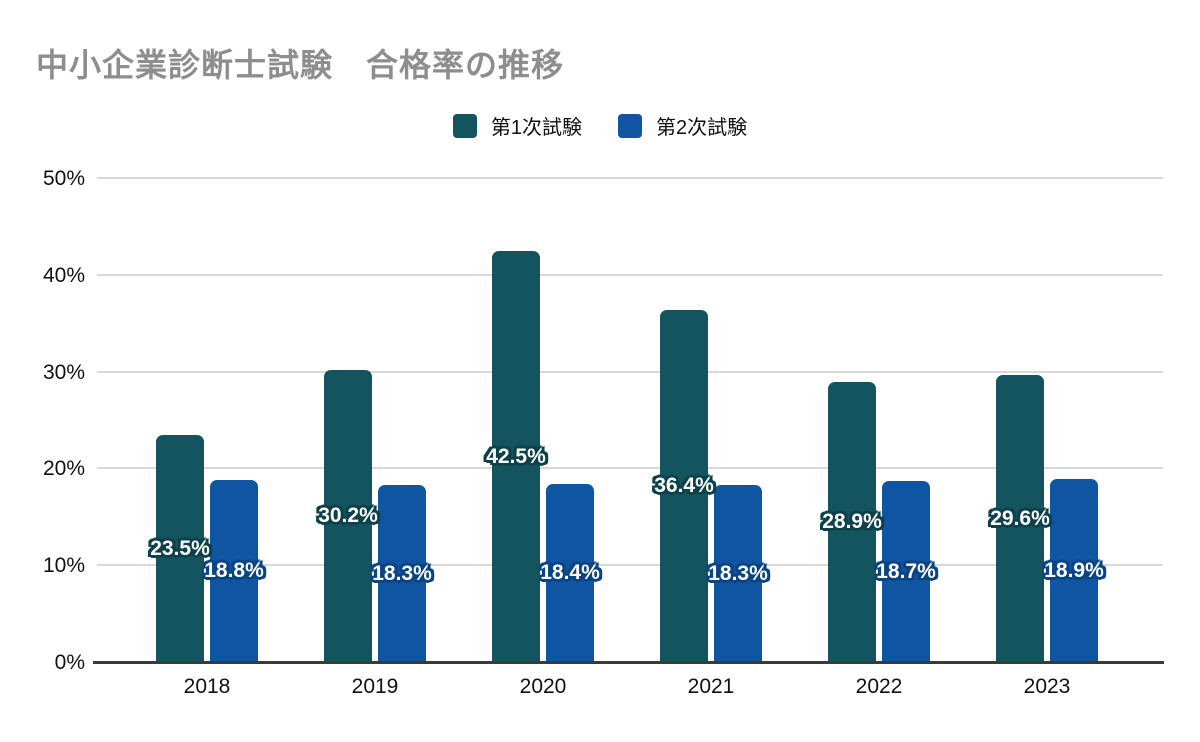  What do you see at coordinates (464, 125) in the screenshot?
I see `legend-swatch-series1` at bounding box center [464, 125].